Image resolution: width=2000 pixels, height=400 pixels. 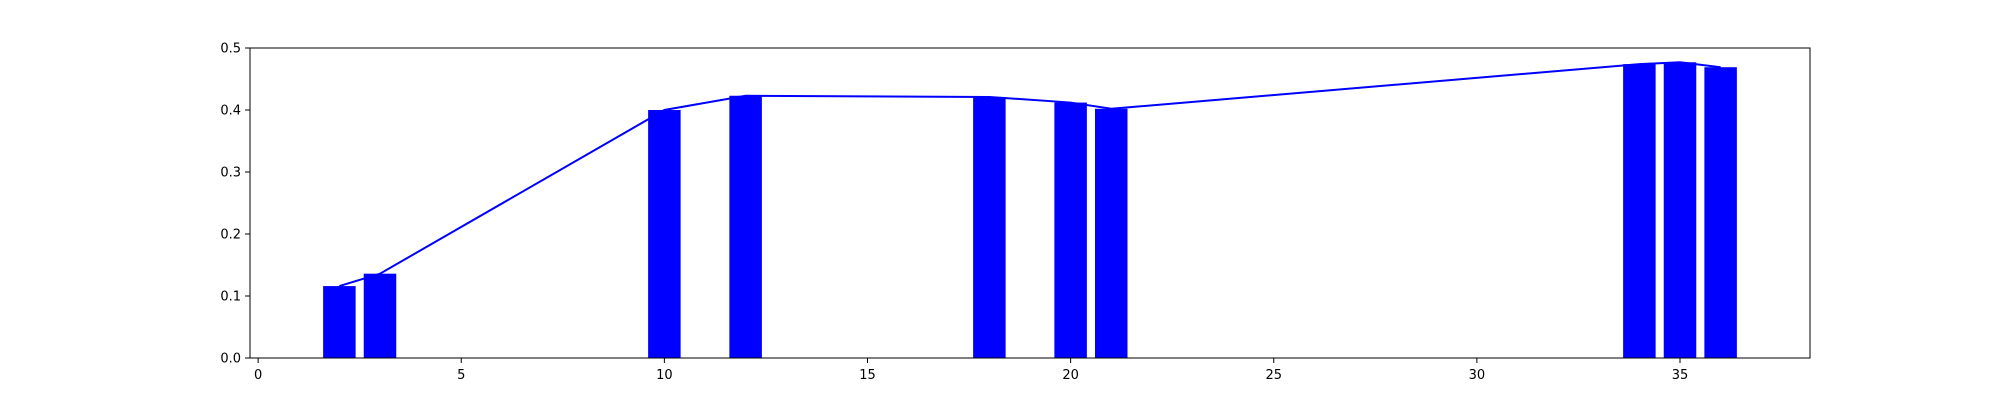 I want to click on y-tick-label: 0.0, so click(x=230, y=359).